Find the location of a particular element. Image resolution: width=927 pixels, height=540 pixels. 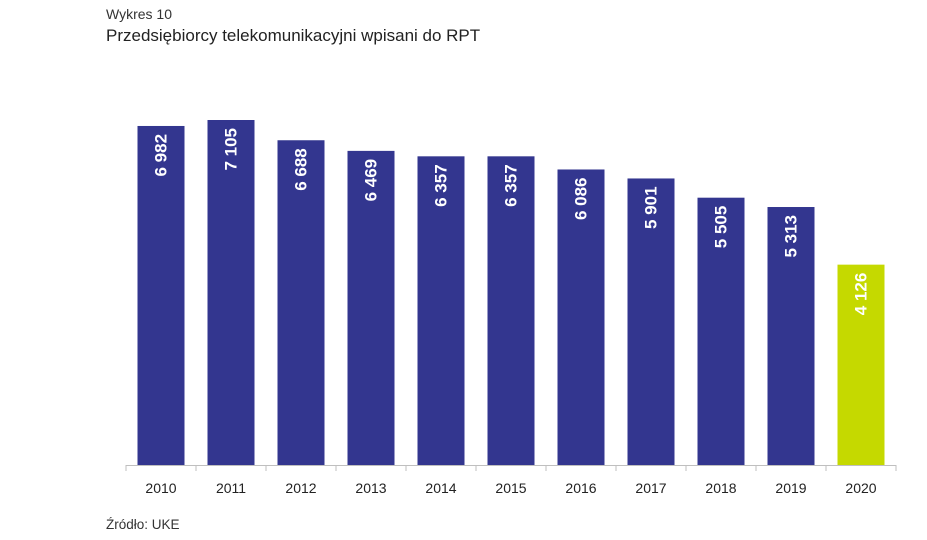

x-tick-label-2012: 2012 is located at coordinates (300, 488).